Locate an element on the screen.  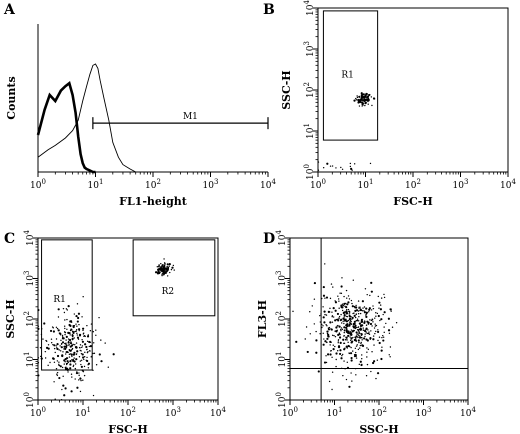
plot-frame is located at coordinates (413, 90).